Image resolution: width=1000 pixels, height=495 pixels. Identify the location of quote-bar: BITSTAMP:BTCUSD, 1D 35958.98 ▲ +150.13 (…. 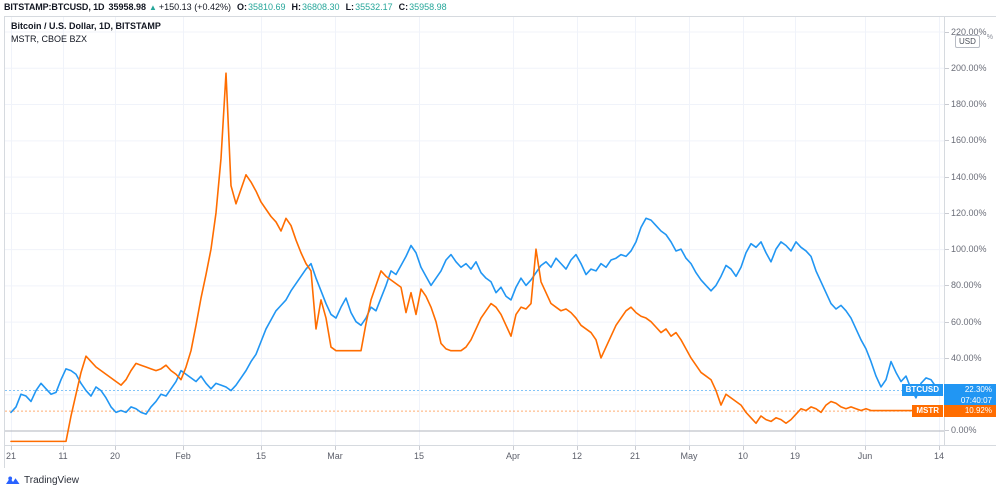
(500, 7).